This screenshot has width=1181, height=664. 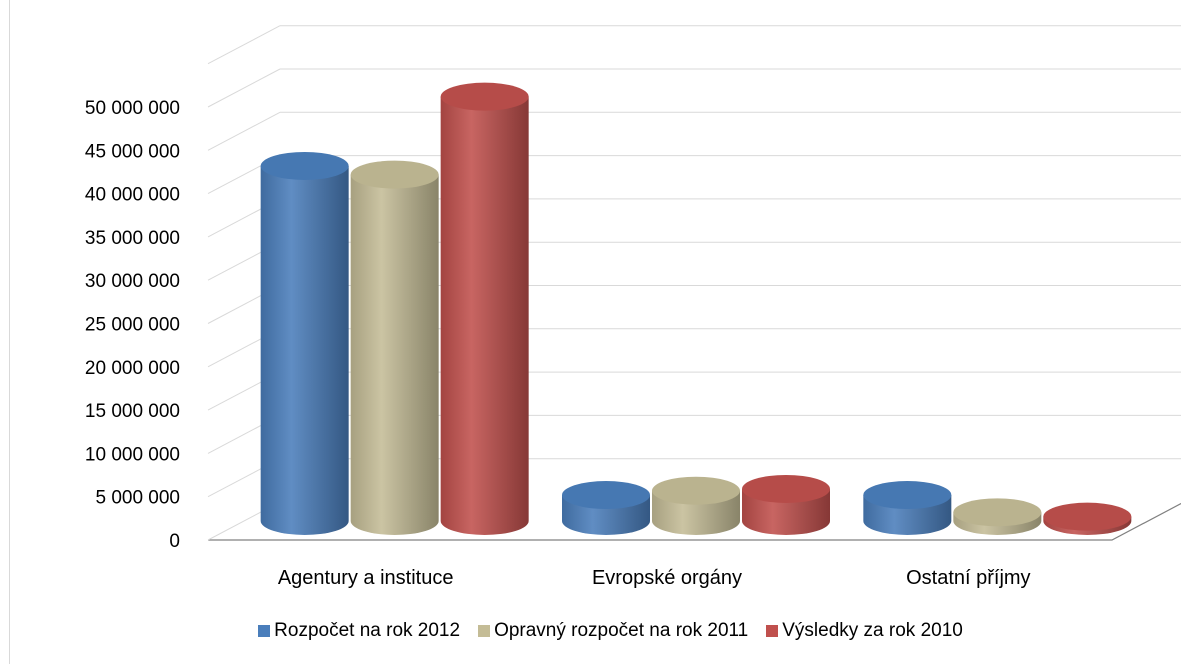 I want to click on y-tick-label: 50 000 000, so click(x=132, y=108).